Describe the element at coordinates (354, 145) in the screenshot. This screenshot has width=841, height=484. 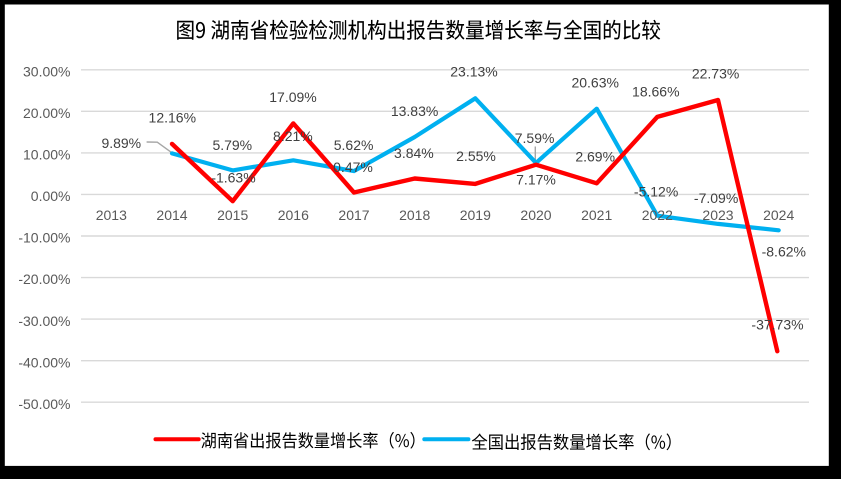
I see `svg-text: 5.62%` at that location.